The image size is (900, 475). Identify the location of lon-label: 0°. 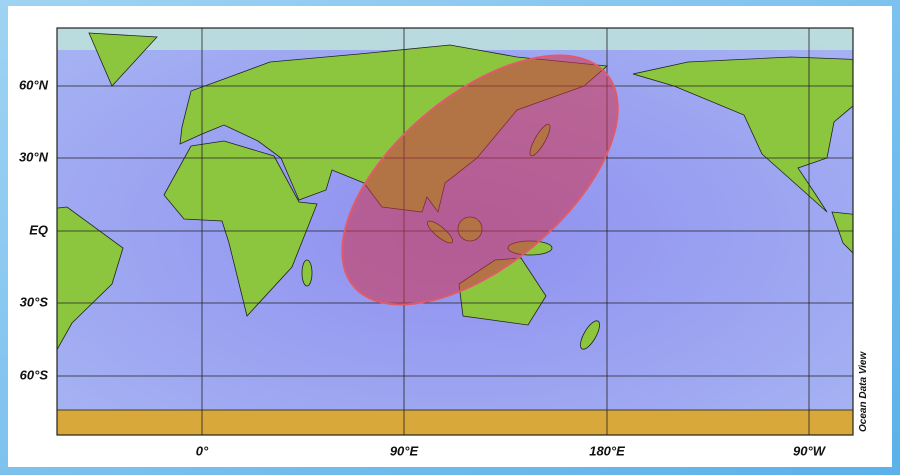
(202, 450).